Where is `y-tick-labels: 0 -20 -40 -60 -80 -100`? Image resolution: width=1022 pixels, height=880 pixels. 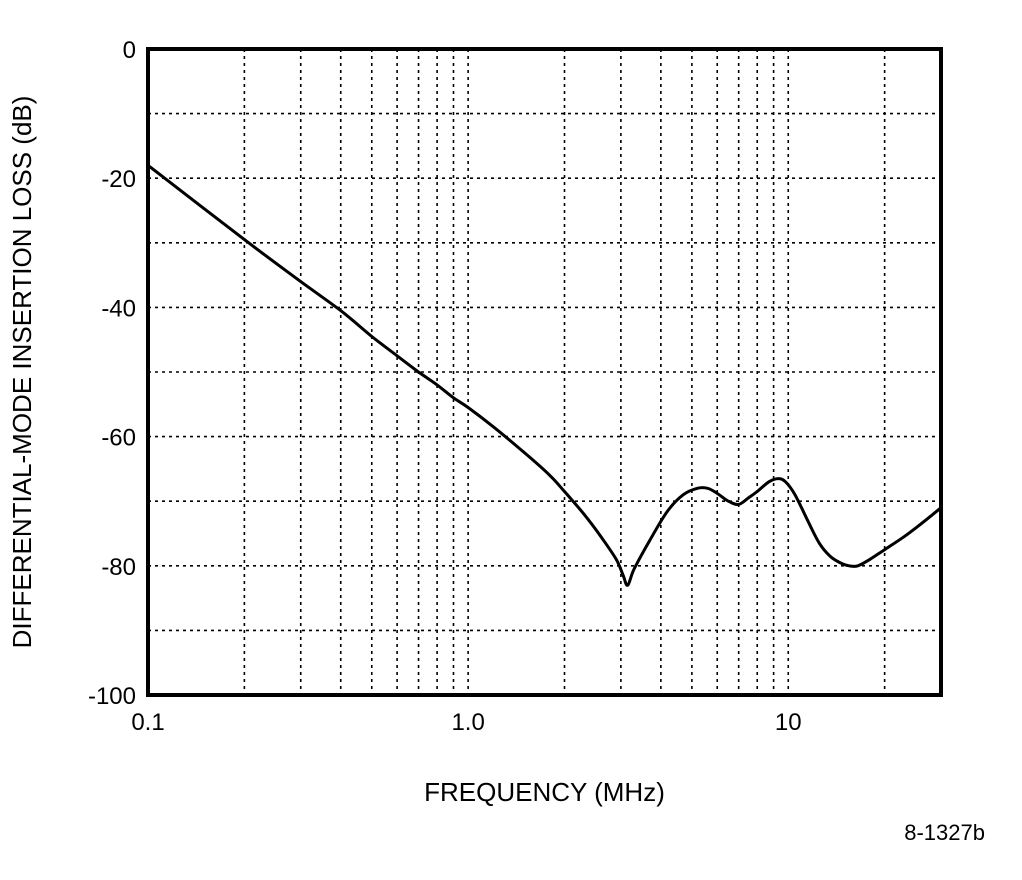
y-tick-labels: 0 -20 -40 -60 -80 -100 is located at coordinates (112, 373).